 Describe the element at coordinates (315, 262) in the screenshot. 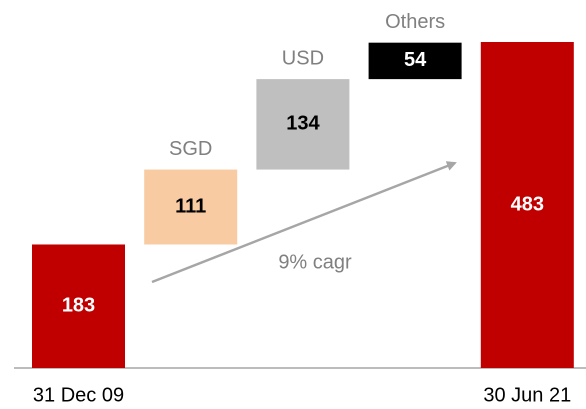

I see `annotation: 9% cagr` at that location.